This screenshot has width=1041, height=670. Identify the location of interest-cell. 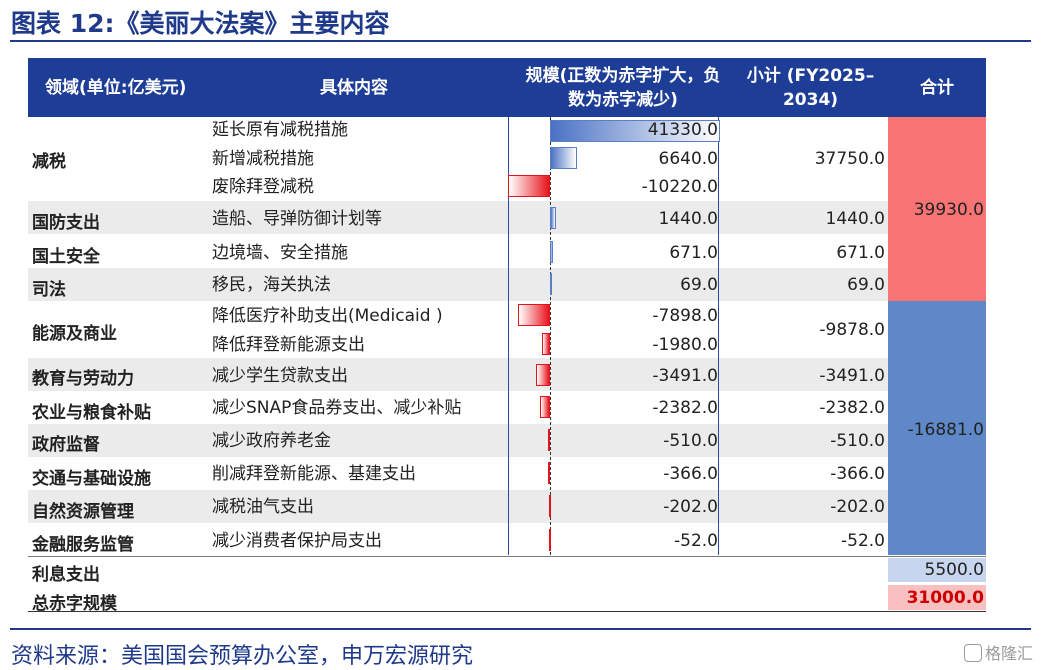
(937, 570).